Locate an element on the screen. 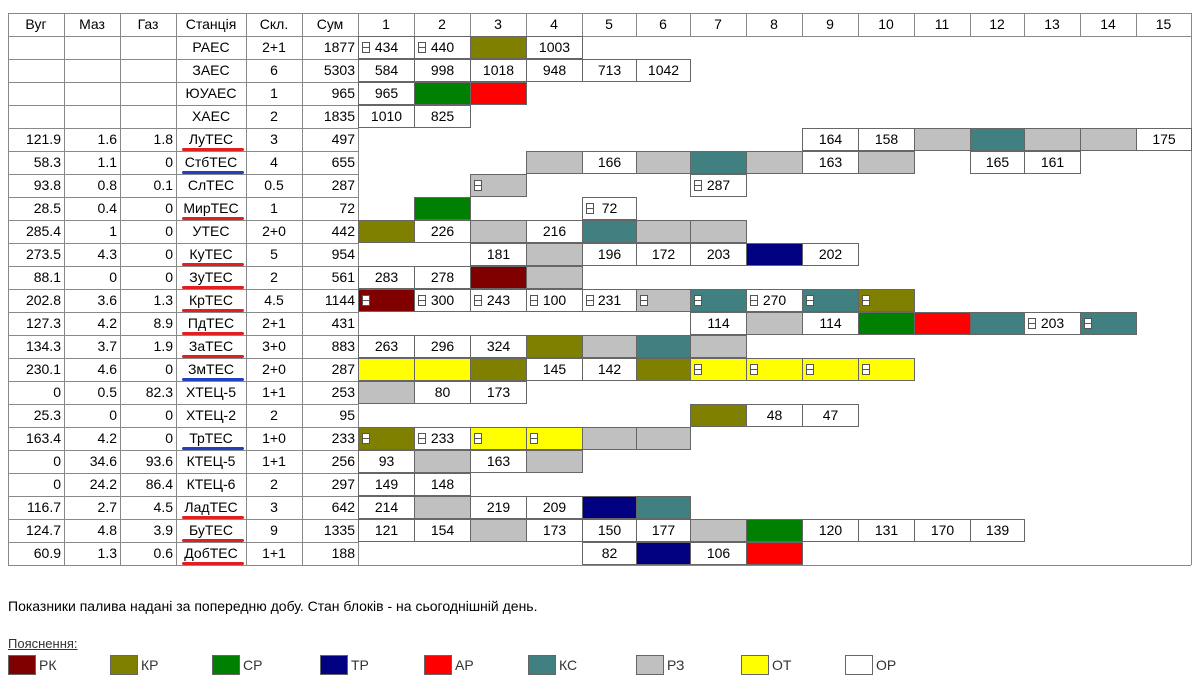 This screenshot has height=683, width=1200. block-value: 300 is located at coordinates (442, 300).